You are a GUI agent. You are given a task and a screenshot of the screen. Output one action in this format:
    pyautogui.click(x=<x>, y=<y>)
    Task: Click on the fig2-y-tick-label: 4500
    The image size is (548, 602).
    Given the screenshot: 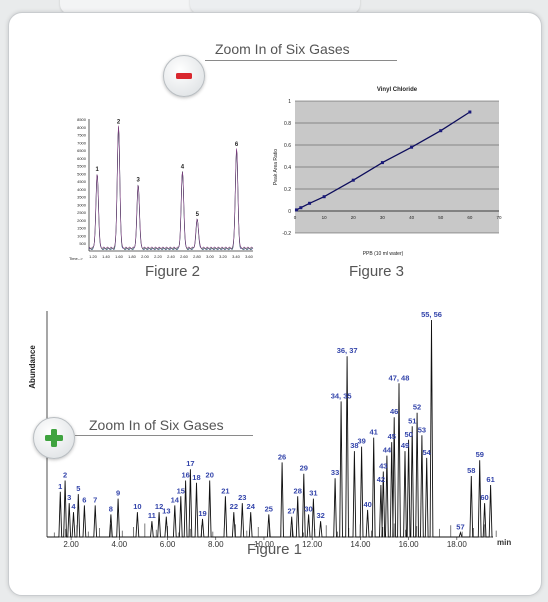 What is the action you would take?
    pyautogui.click(x=82, y=181)
    